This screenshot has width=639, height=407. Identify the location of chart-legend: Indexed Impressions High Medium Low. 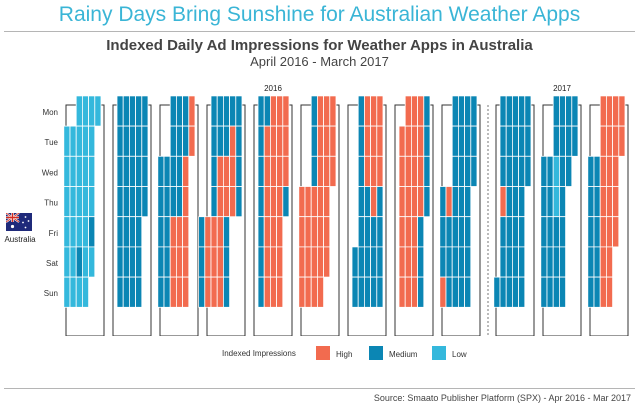
(319, 354).